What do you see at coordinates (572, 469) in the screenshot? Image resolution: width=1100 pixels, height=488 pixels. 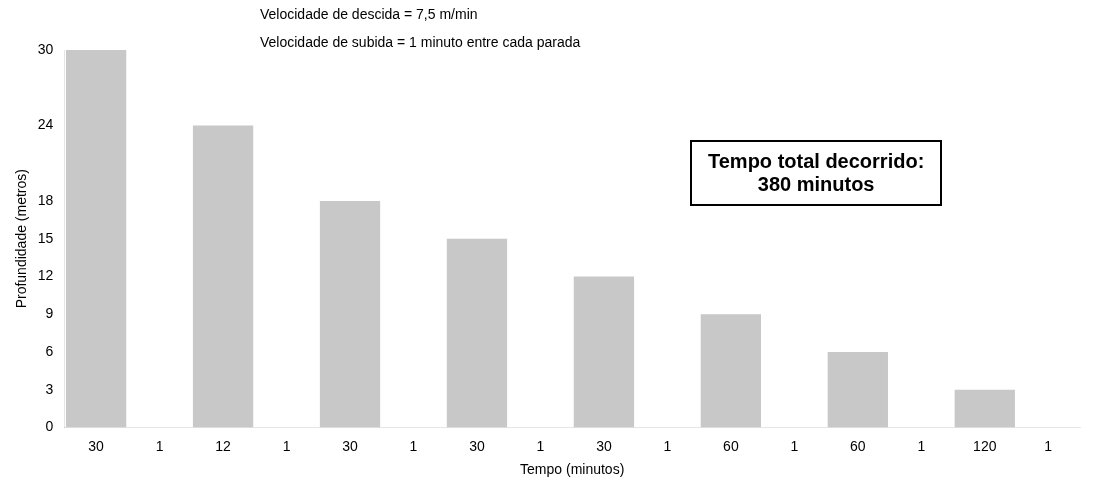 I see `x-axis-title: Tempo (minutos)` at bounding box center [572, 469].